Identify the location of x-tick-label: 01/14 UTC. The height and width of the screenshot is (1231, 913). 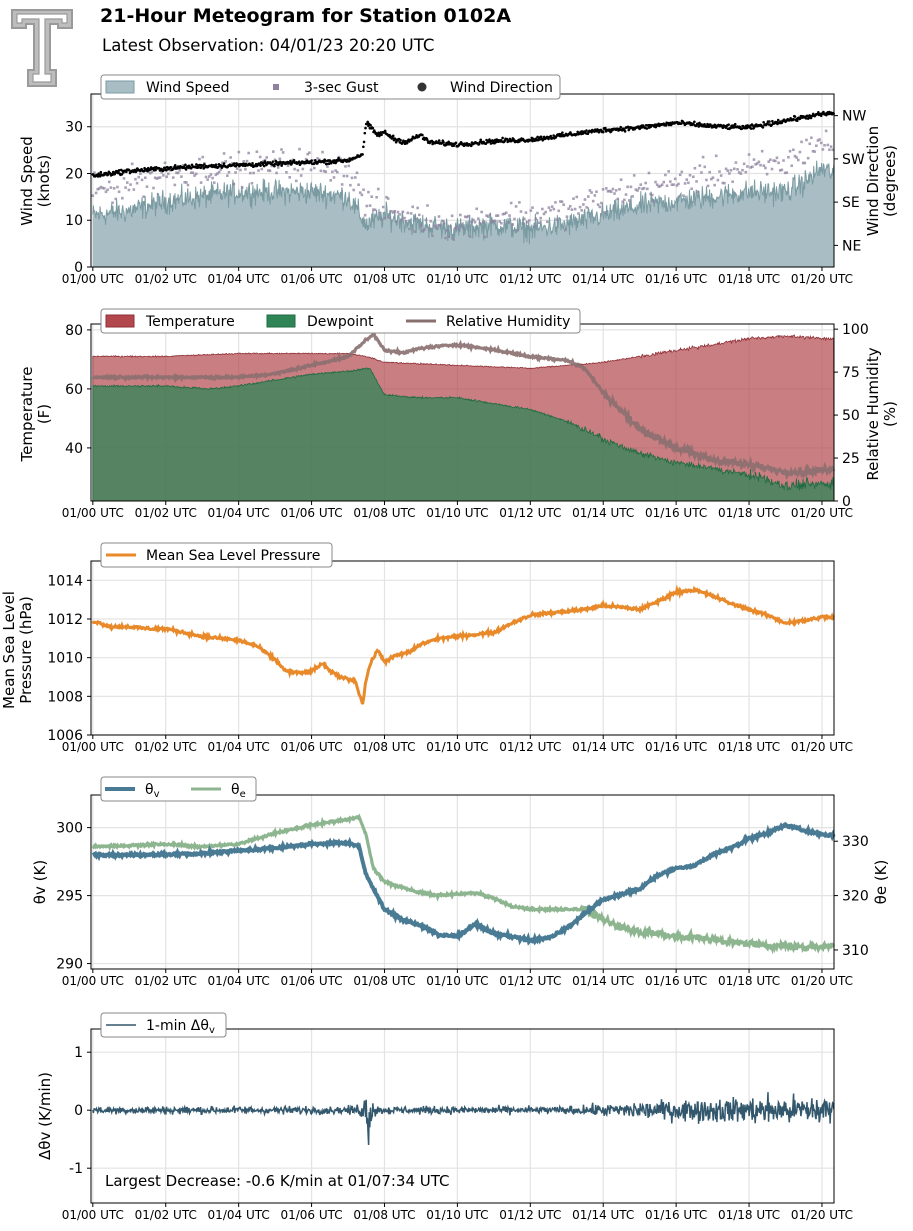
(603, 513).